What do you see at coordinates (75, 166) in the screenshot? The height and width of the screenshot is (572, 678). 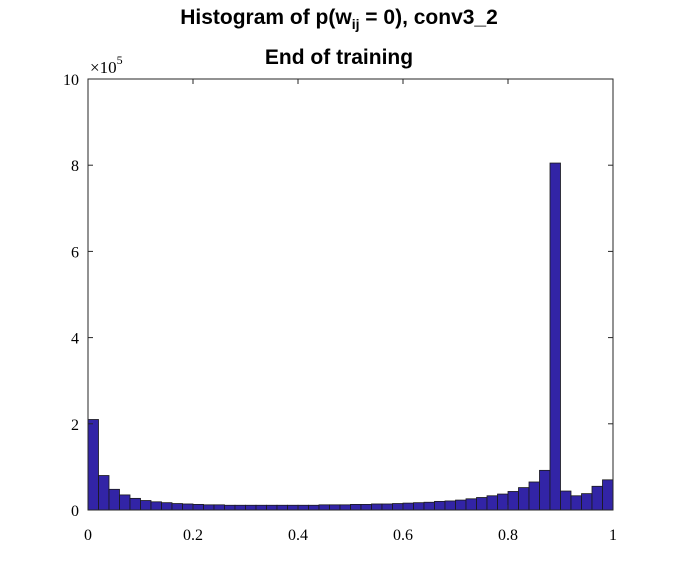 I see `y-tick-label: 8` at bounding box center [75, 166].